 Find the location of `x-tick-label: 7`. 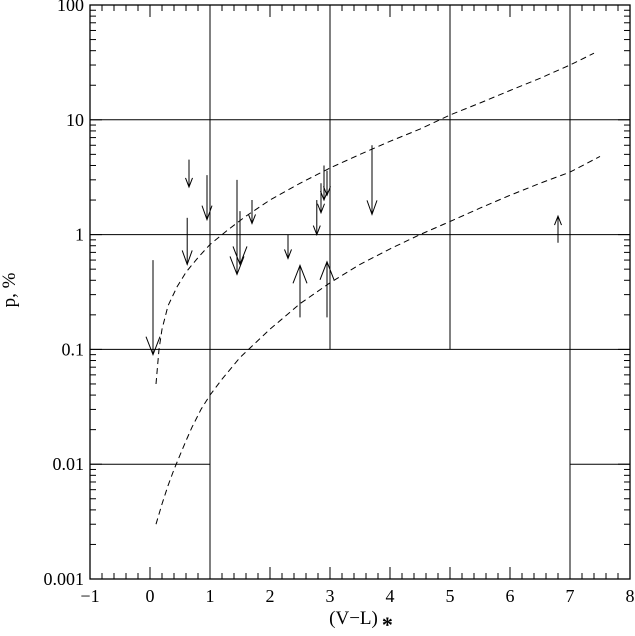

x-tick-label: 7 is located at coordinates (570, 596).